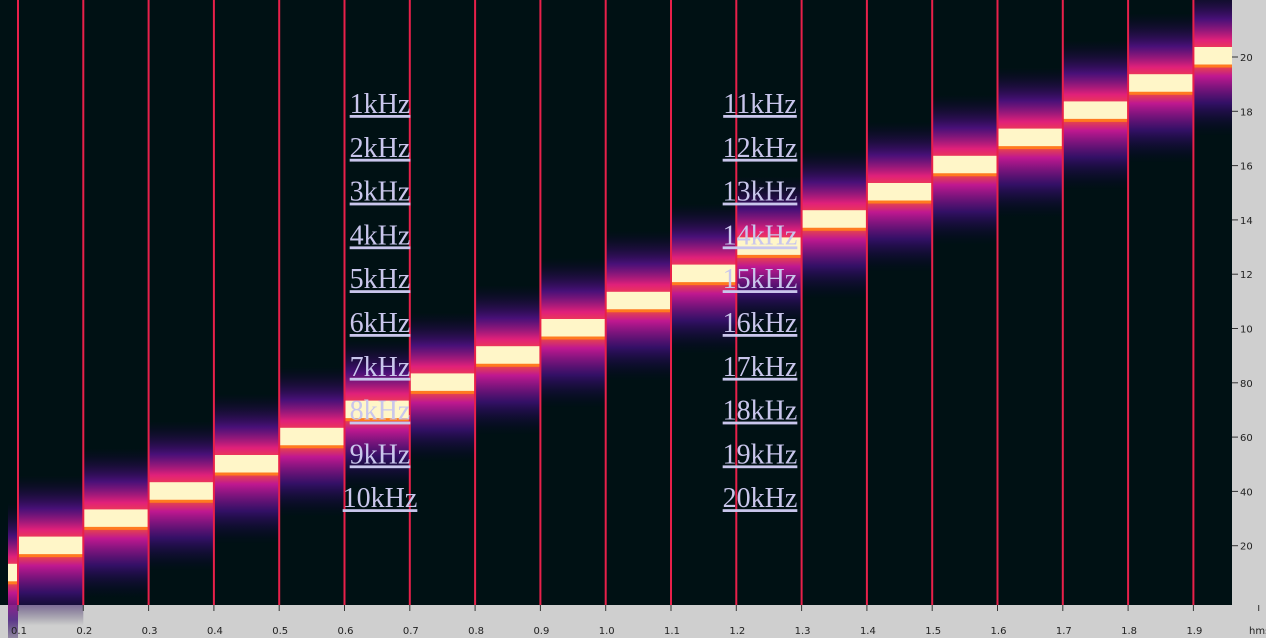 The height and width of the screenshot is (638, 1266). What do you see at coordinates (1246, 492) in the screenshot?
I see `y-tick-label: 40` at bounding box center [1246, 492].